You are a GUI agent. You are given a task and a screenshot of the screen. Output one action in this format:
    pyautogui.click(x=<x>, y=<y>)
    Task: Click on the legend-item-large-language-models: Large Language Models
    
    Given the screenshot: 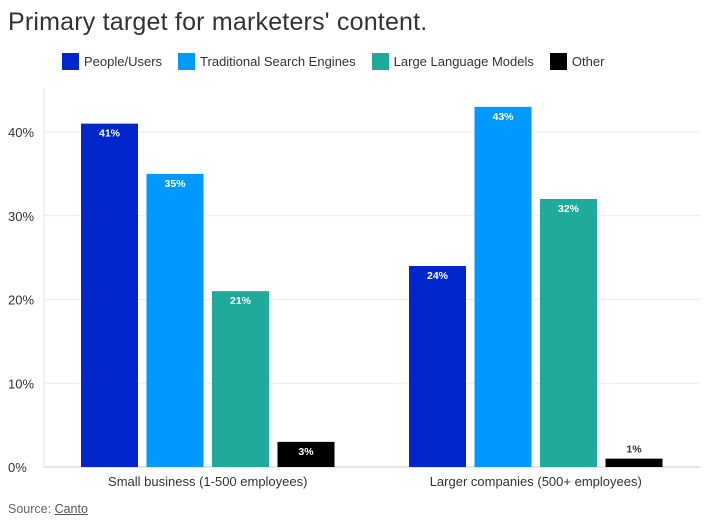 What is the action you would take?
    pyautogui.click(x=452, y=61)
    